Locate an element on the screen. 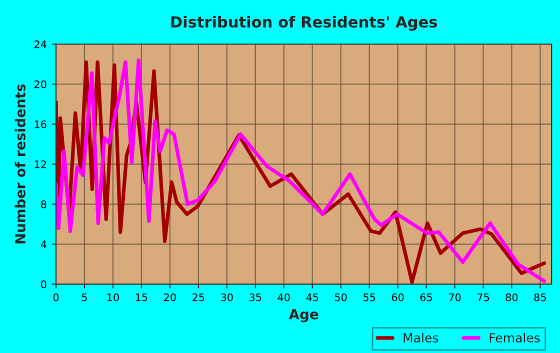 The width and height of the screenshot is (560, 353). x-tick-label: 25 is located at coordinates (198, 297).